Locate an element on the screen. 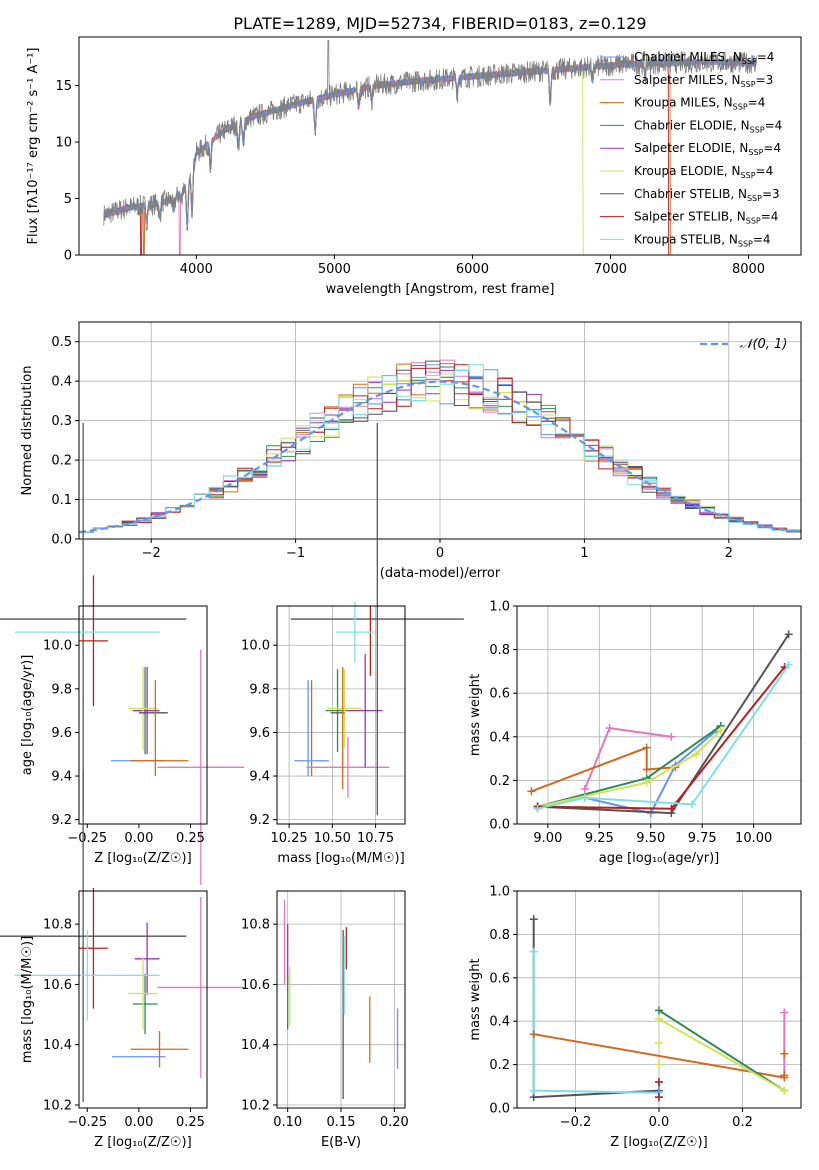 This screenshot has height=1170, width=819. x-tick-label: 10.50 is located at coordinates (332, 838).